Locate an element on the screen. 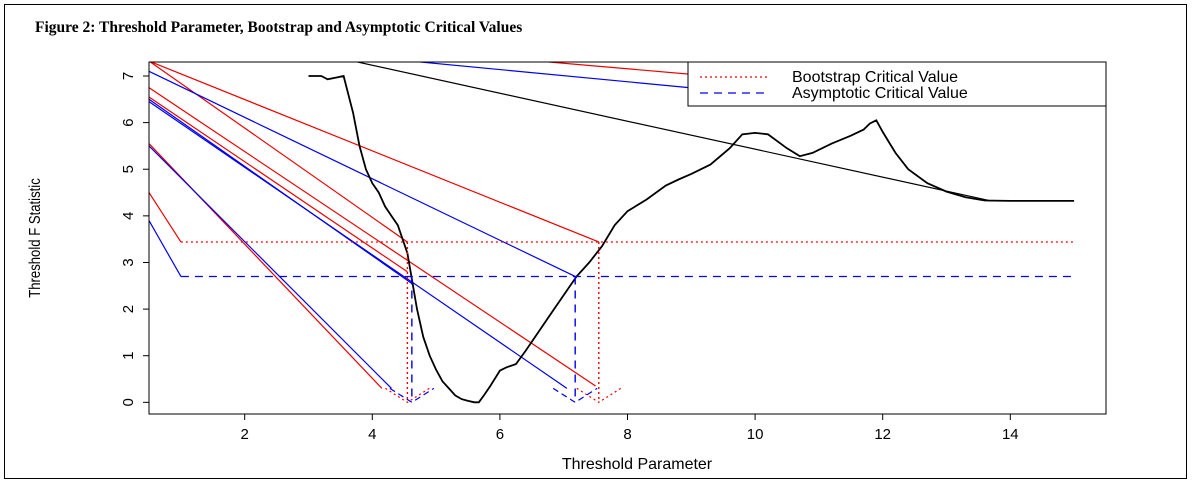 The width and height of the screenshot is (1193, 485). y-tick-label: 0 is located at coordinates (128, 402).